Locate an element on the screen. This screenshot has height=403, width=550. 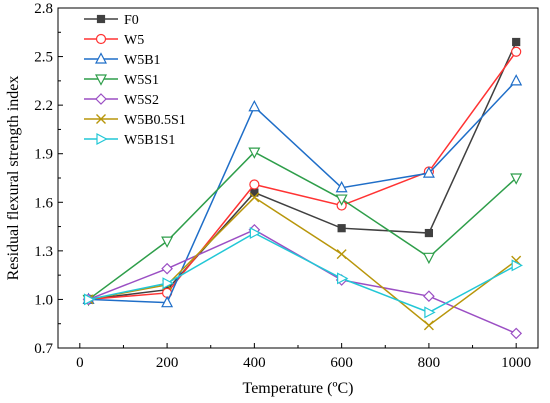
x-tick-label: 800 is located at coordinates (429, 363).